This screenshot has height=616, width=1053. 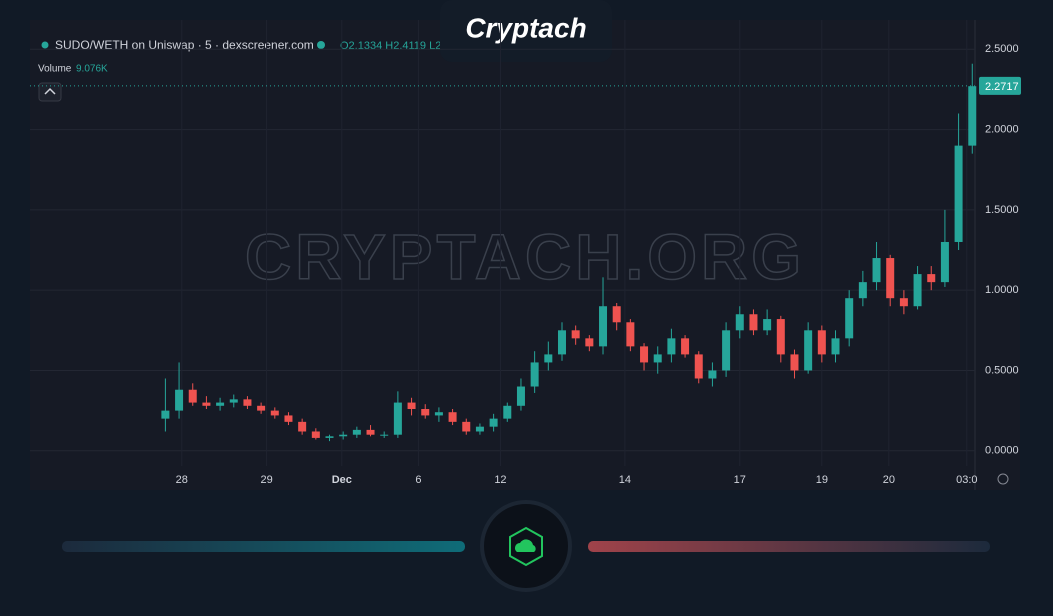 I want to click on brand: Cryptach, so click(x=525, y=27).